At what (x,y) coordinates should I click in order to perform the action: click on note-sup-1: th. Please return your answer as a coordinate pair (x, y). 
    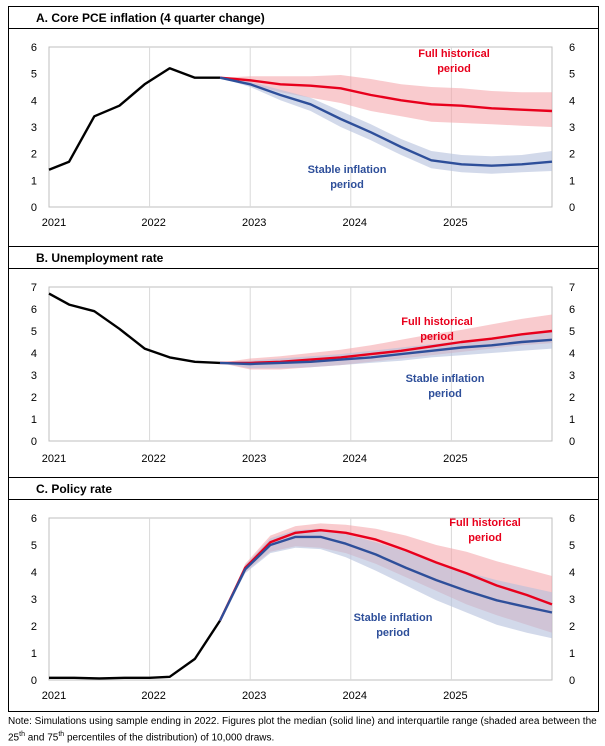
    Looking at the image, I should click on (22, 734).